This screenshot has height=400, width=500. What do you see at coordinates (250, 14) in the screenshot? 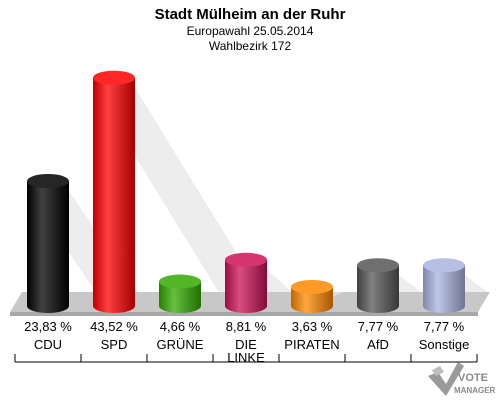
I see `chart-title: Stadt Mülheim an der Ruhr` at bounding box center [250, 14].